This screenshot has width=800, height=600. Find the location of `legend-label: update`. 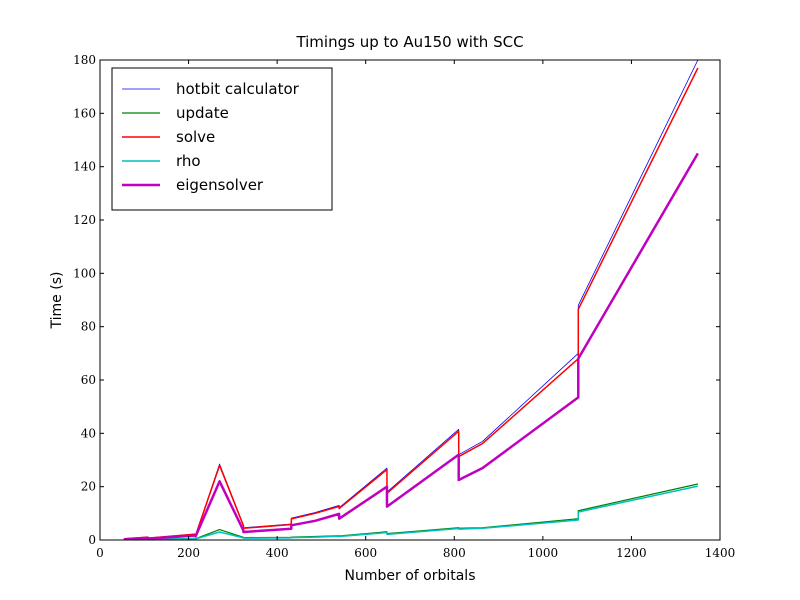

legend-label: update is located at coordinates (202, 113).